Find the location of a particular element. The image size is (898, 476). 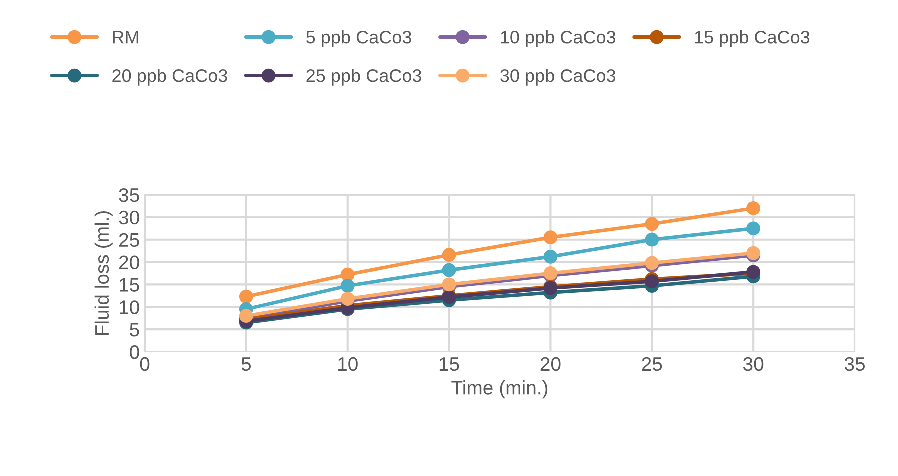

y-tick-label: 5 is located at coordinates (135, 330).